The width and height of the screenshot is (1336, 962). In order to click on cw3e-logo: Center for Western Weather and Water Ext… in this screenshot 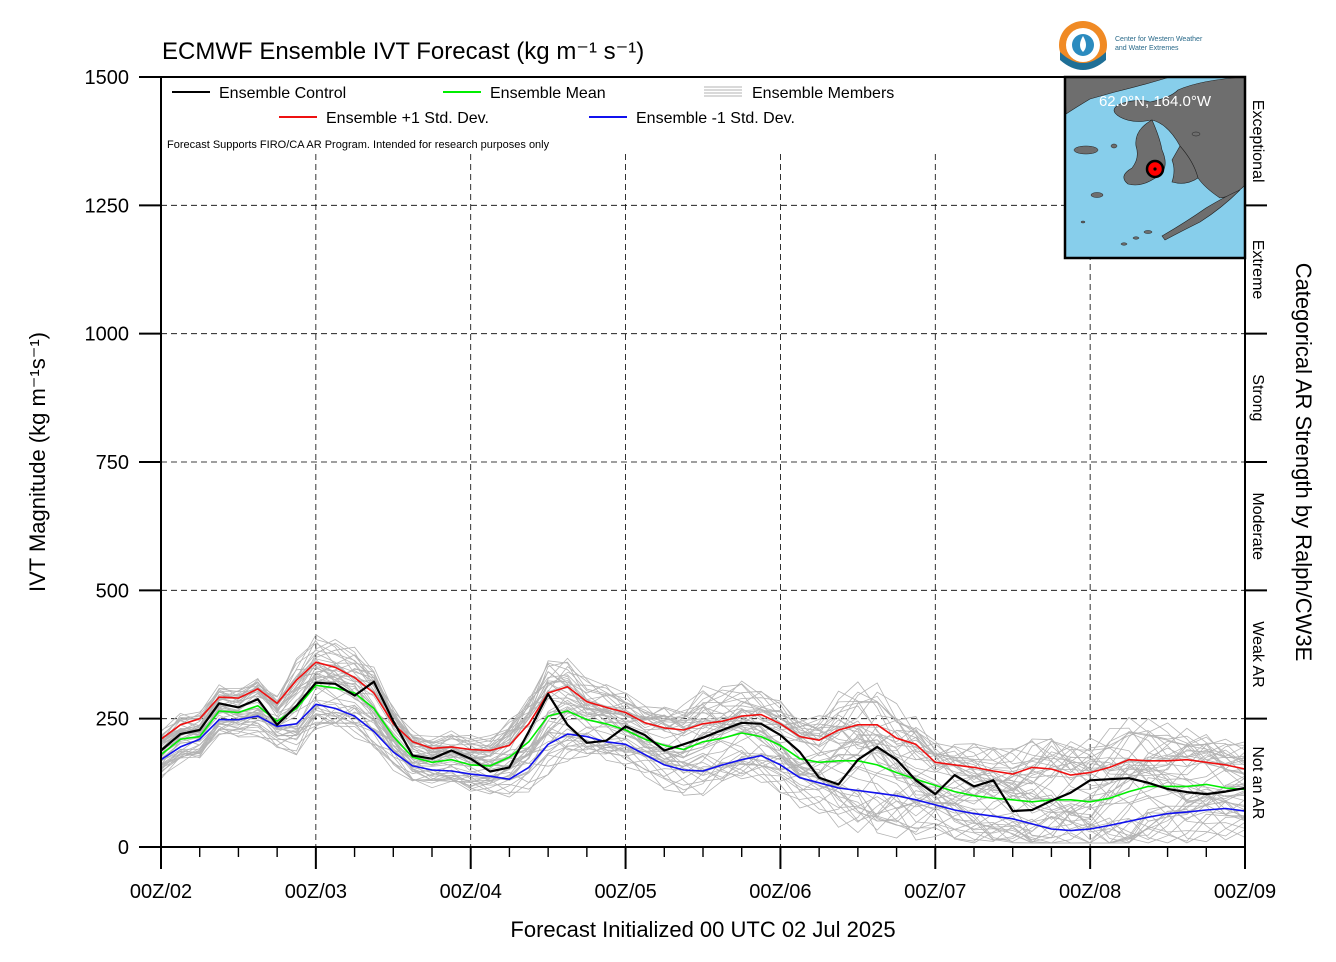, I will do `click(1131, 45)`.